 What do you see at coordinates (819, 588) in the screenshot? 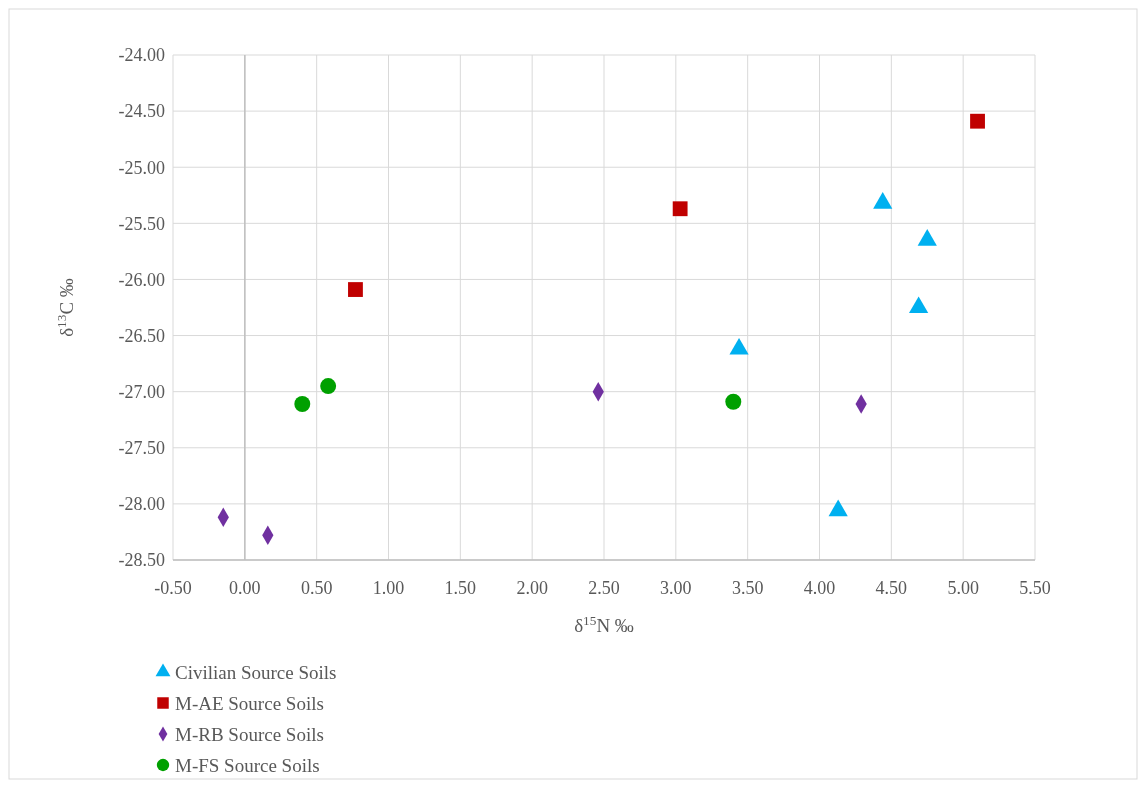
I see `x-tick-label: 4.00` at bounding box center [819, 588].